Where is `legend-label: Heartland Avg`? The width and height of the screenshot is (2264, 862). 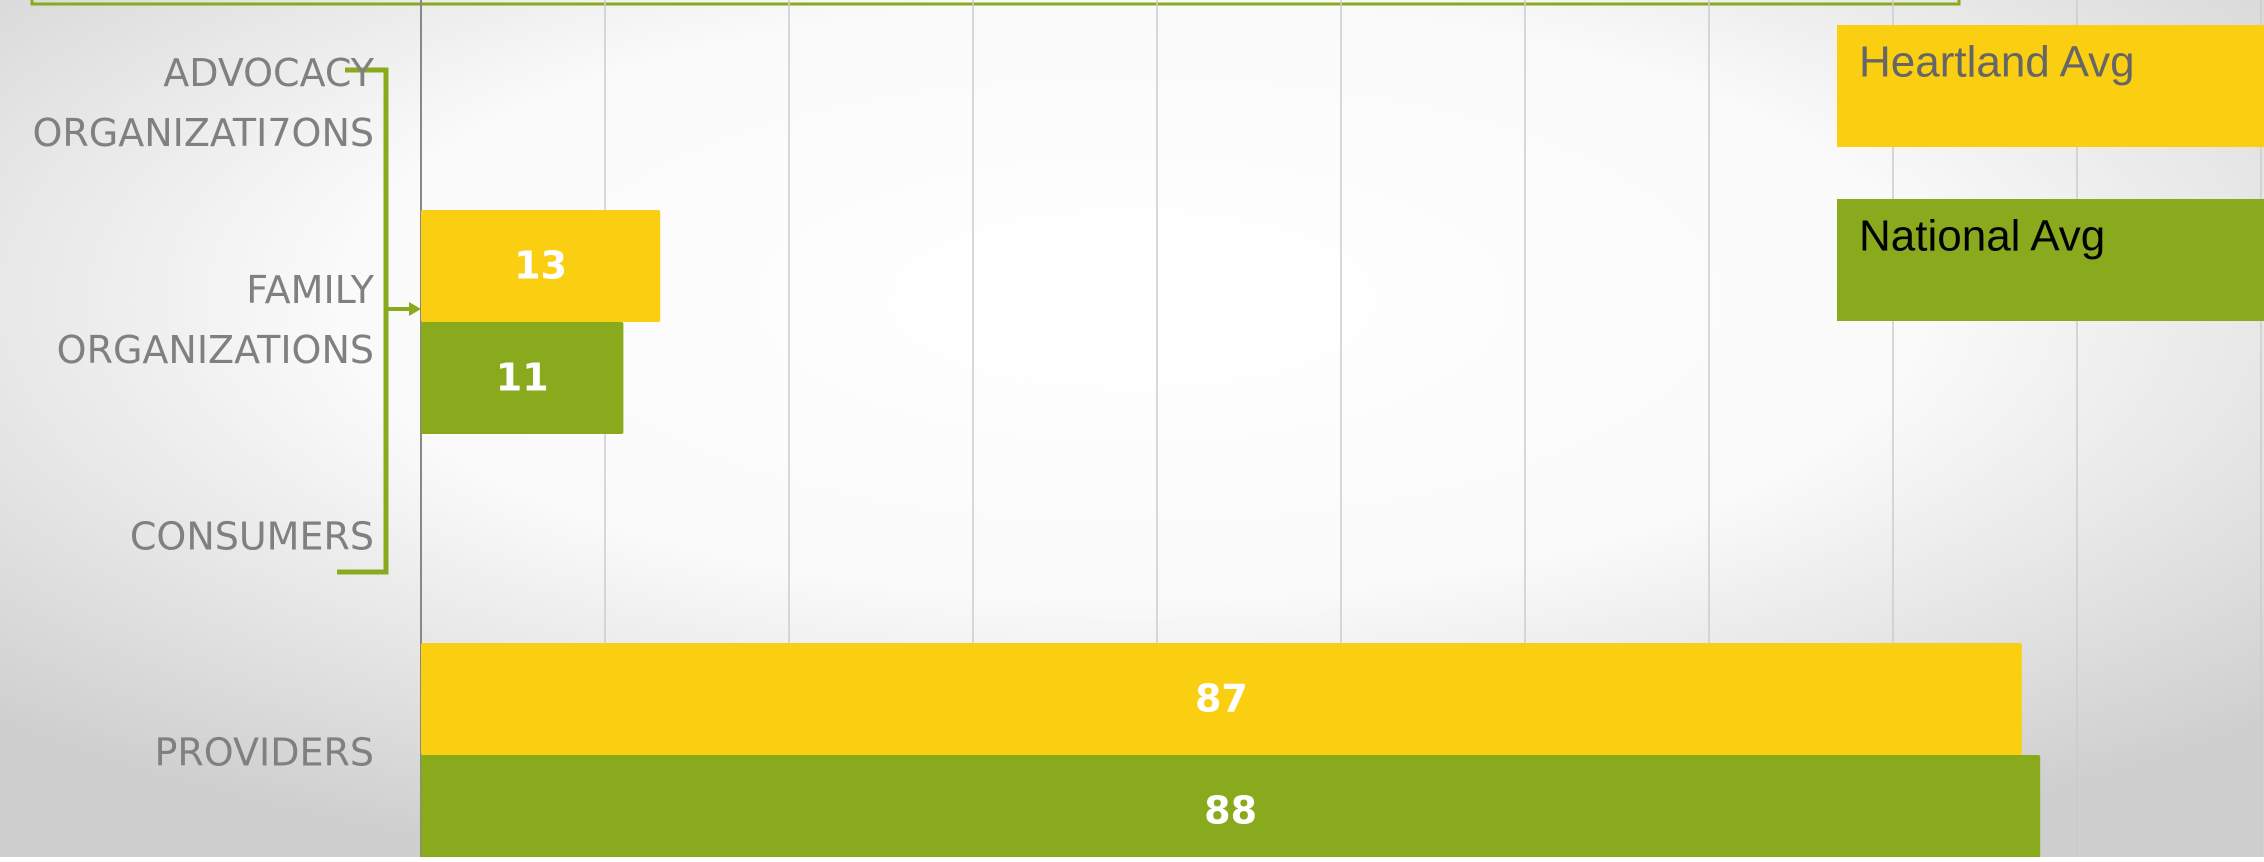 legend-label: Heartland Avg is located at coordinates (1997, 62).